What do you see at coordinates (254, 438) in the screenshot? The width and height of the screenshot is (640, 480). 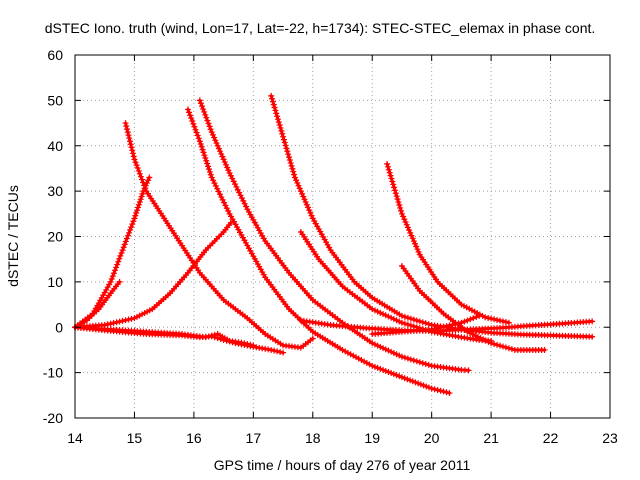 I see `x-tick-label: 17` at bounding box center [254, 438].